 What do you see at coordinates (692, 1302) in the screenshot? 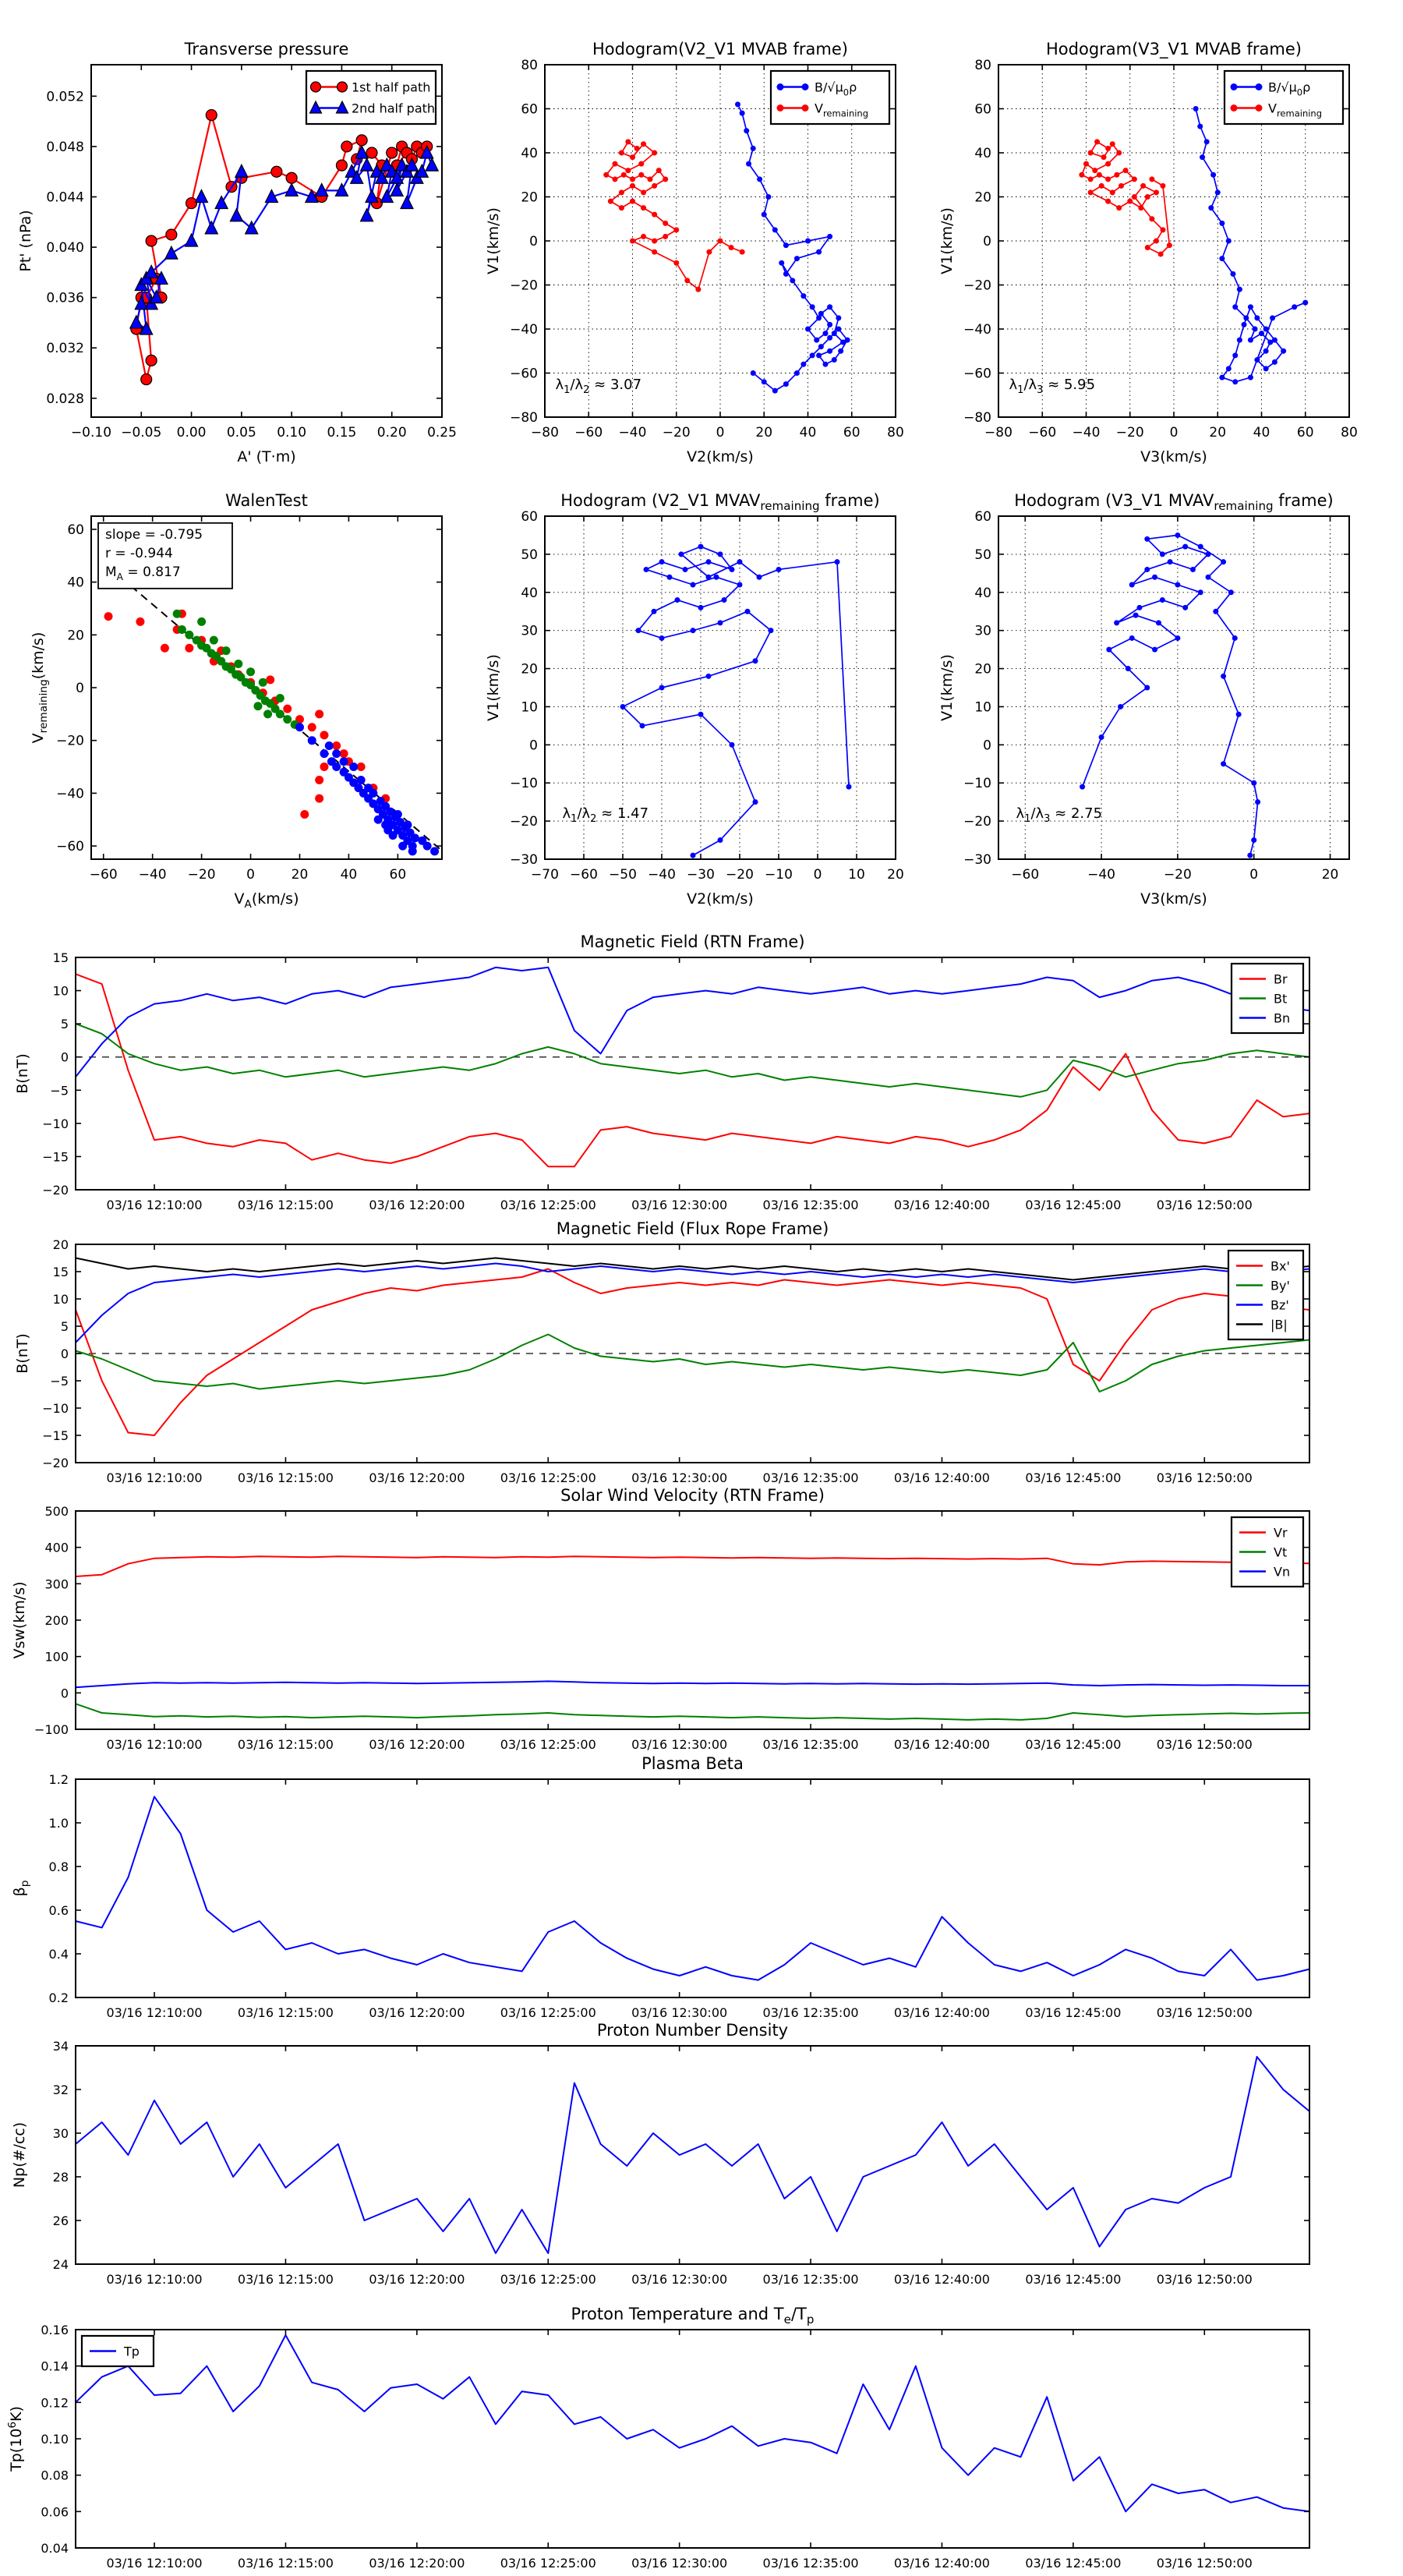
I see `series-bz-prime` at bounding box center [692, 1302].